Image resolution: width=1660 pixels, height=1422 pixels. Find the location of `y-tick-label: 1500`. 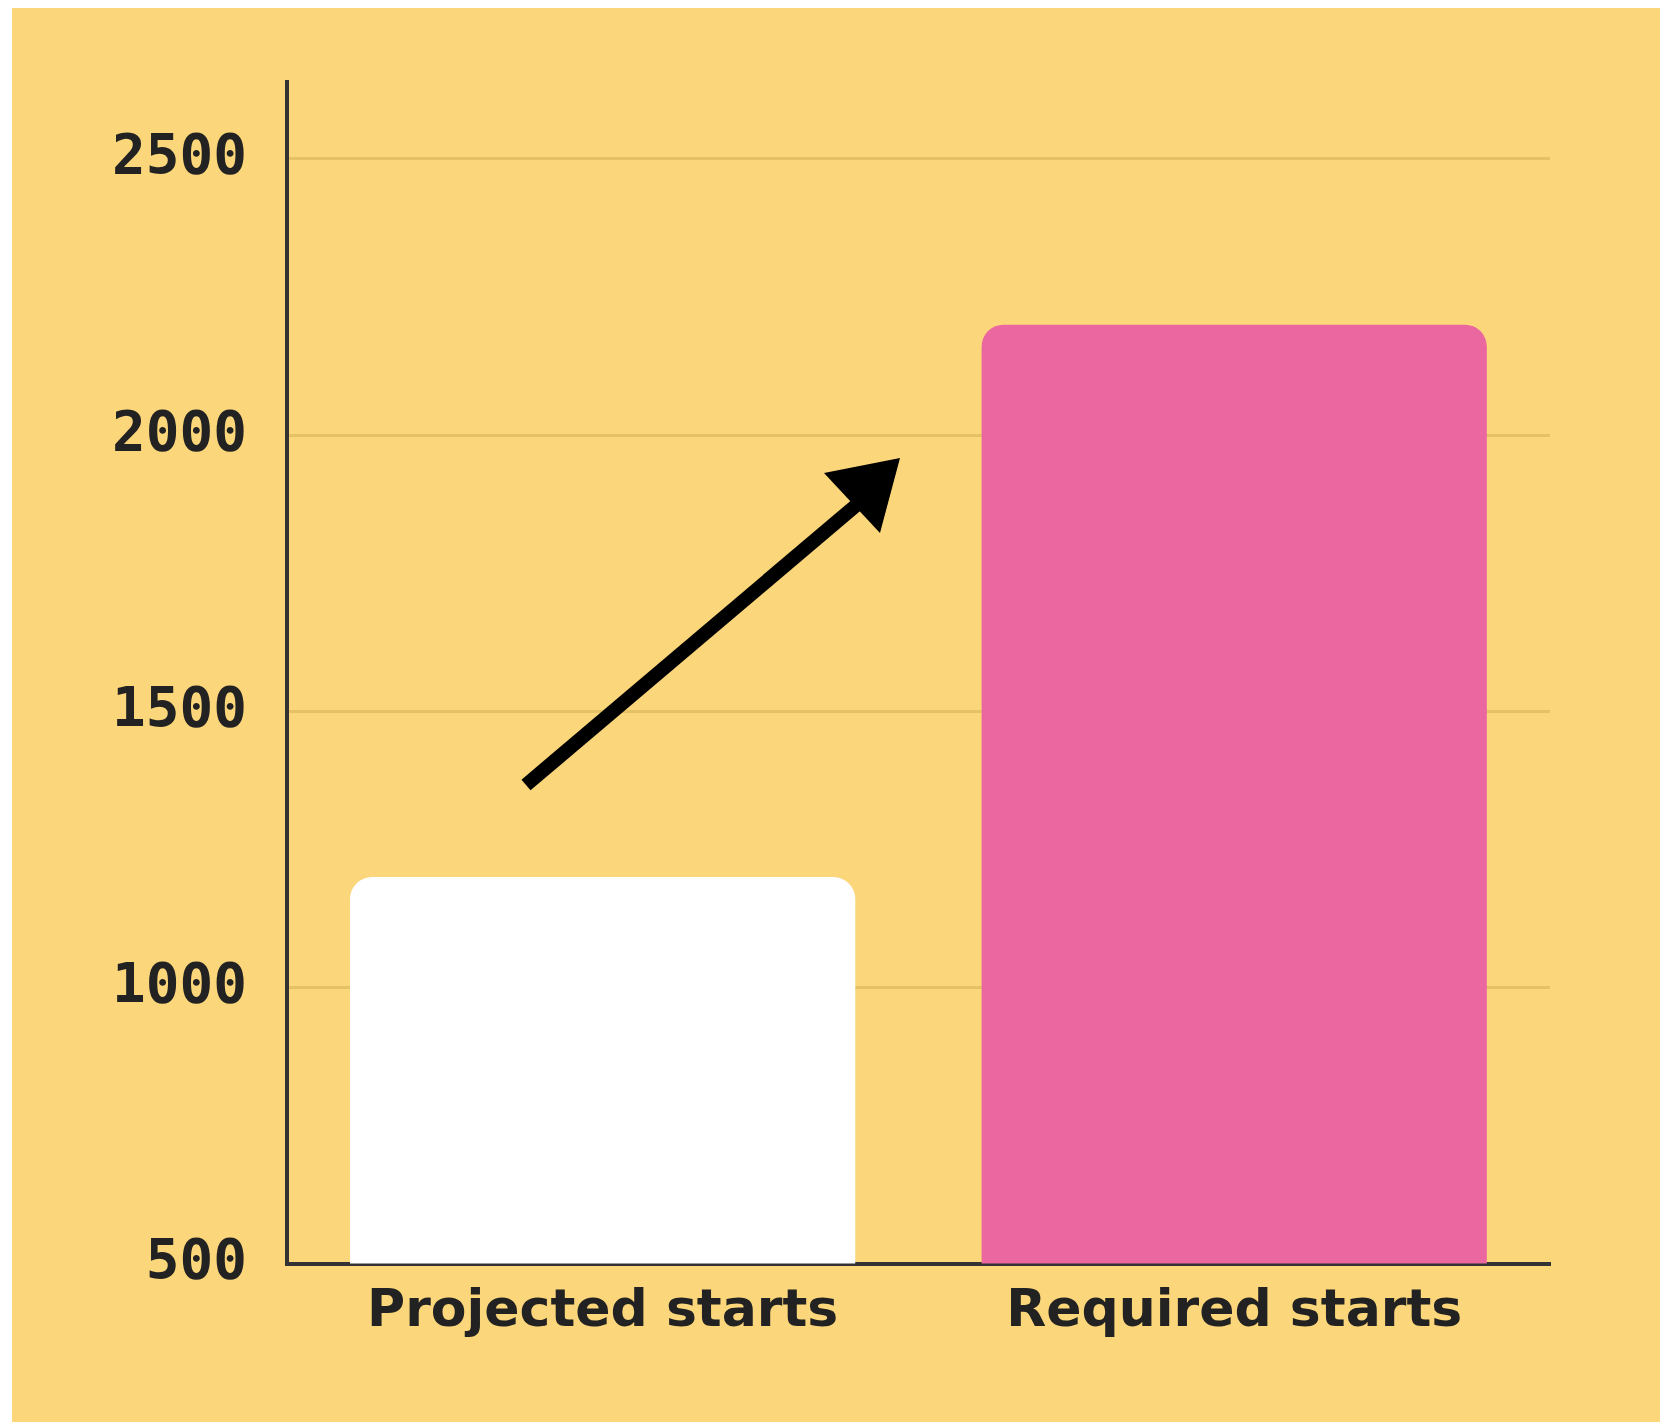

y-tick-label: 1500 is located at coordinates (179, 706).